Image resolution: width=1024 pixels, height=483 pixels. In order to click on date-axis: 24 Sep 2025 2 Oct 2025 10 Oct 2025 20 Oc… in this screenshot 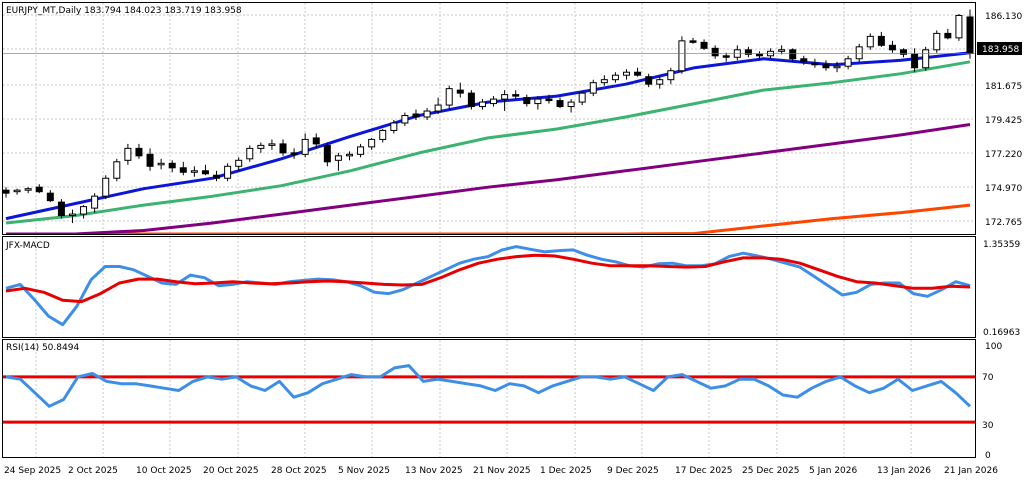, I will do `click(501, 471)`.